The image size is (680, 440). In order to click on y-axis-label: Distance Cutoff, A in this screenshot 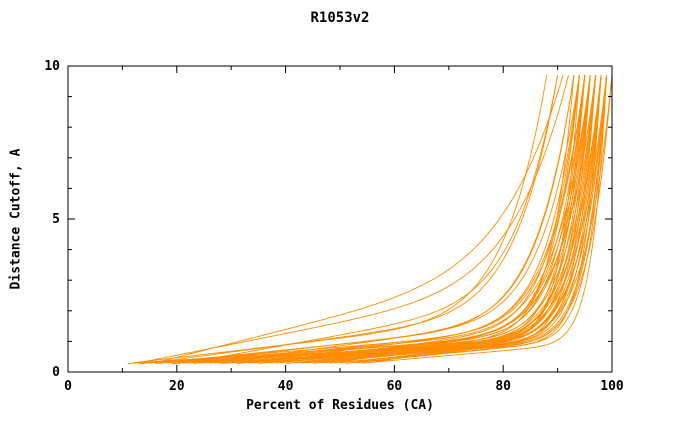, I will do `click(16, 219)`.